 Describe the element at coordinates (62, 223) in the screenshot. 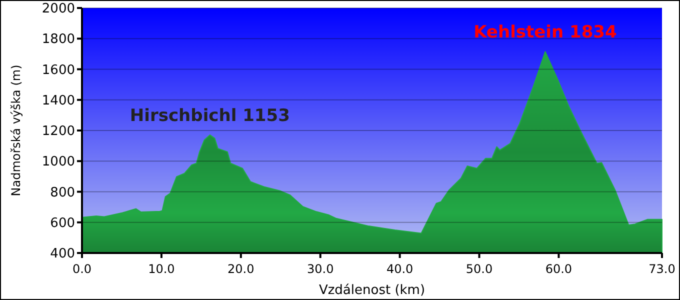

I see `y-tick-label: 600` at that location.